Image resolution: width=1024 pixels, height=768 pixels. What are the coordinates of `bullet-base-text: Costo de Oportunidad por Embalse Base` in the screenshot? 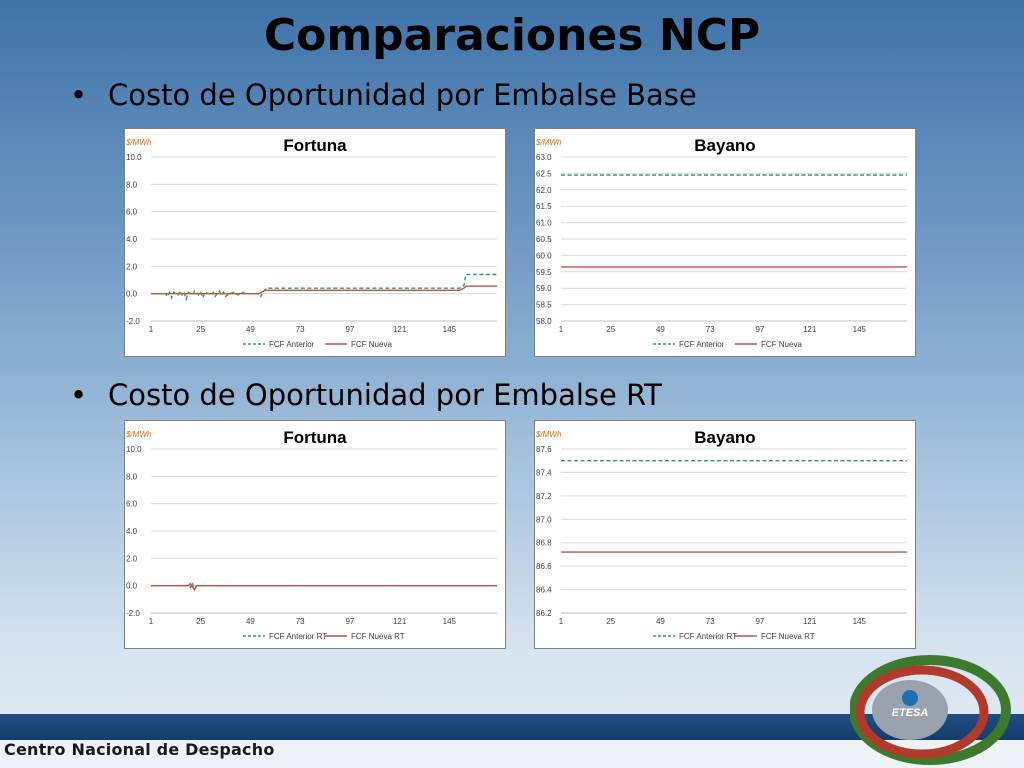 It's located at (402, 95).